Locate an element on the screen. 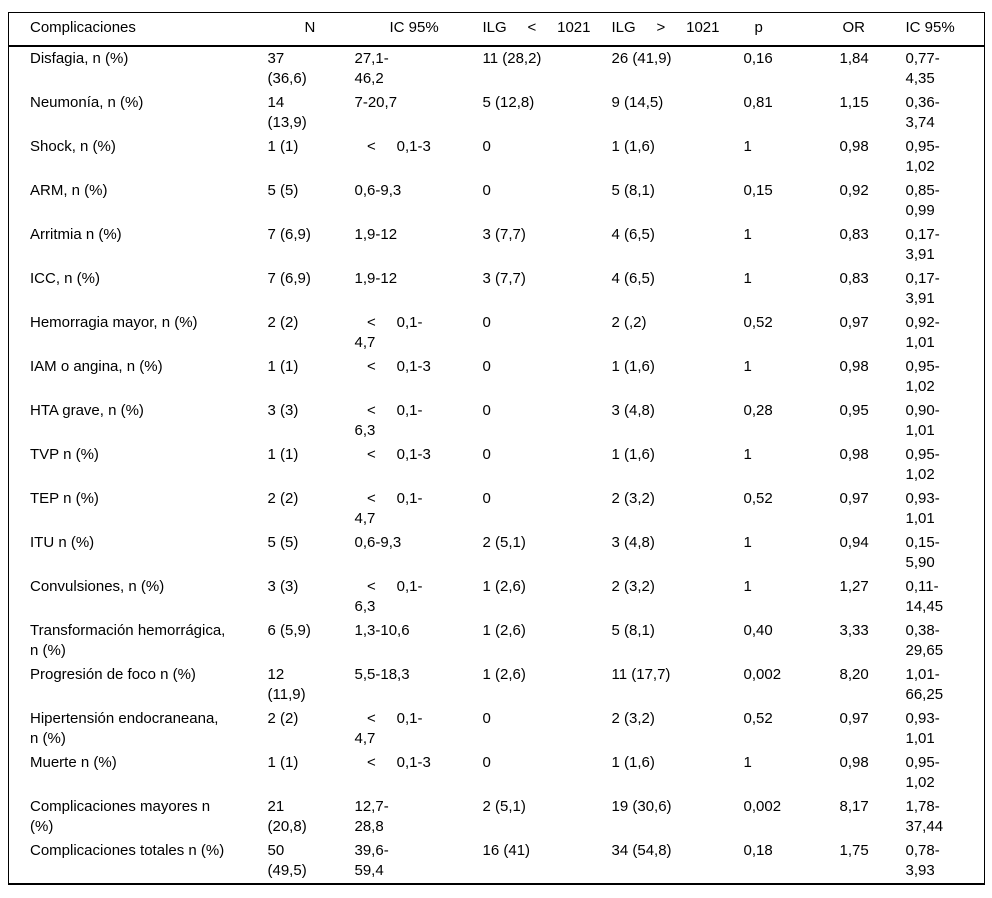 The height and width of the screenshot is (898, 992). cell-ic95-or: 0,93- 1,01 is located at coordinates (922, 508).